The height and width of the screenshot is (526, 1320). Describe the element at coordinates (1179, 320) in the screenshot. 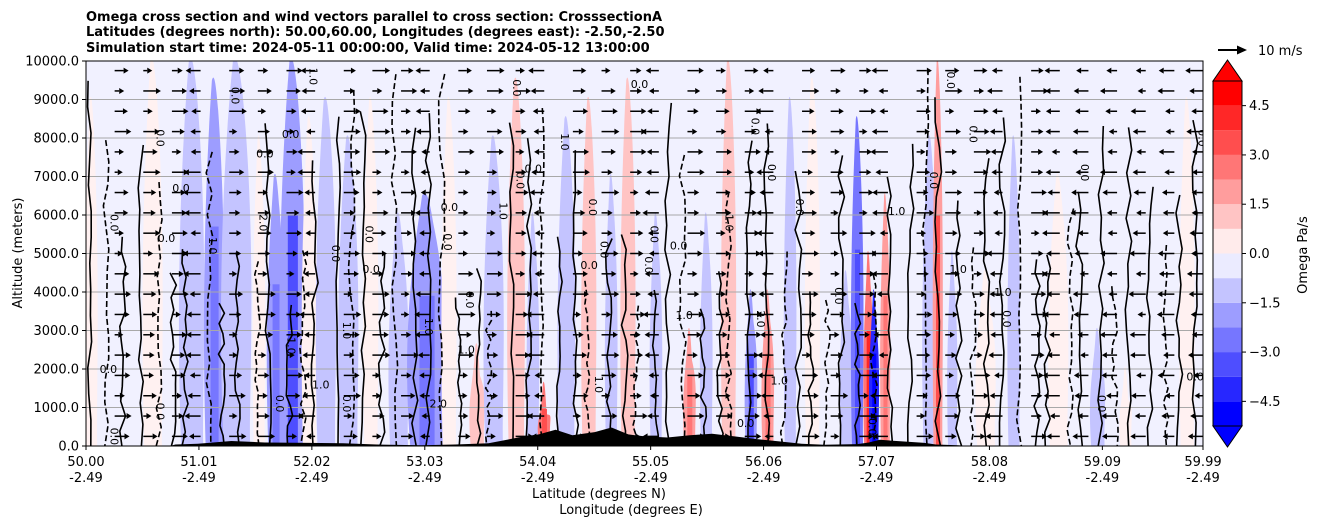

I see `positive-contour-line` at that location.